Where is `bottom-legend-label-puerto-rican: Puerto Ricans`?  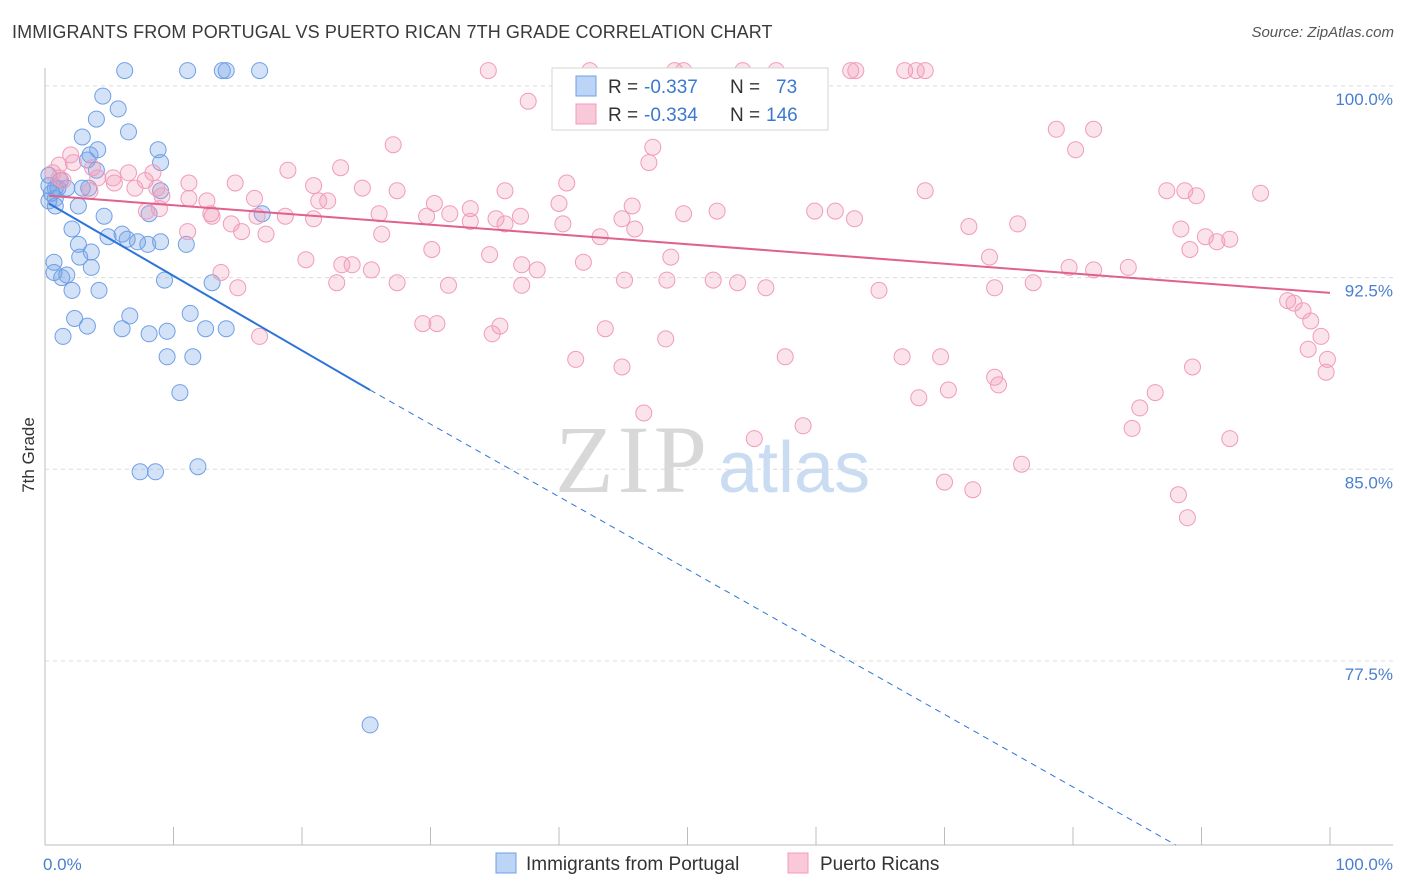 bottom-legend-label-puerto-rican: Puerto Ricans is located at coordinates (879, 864).